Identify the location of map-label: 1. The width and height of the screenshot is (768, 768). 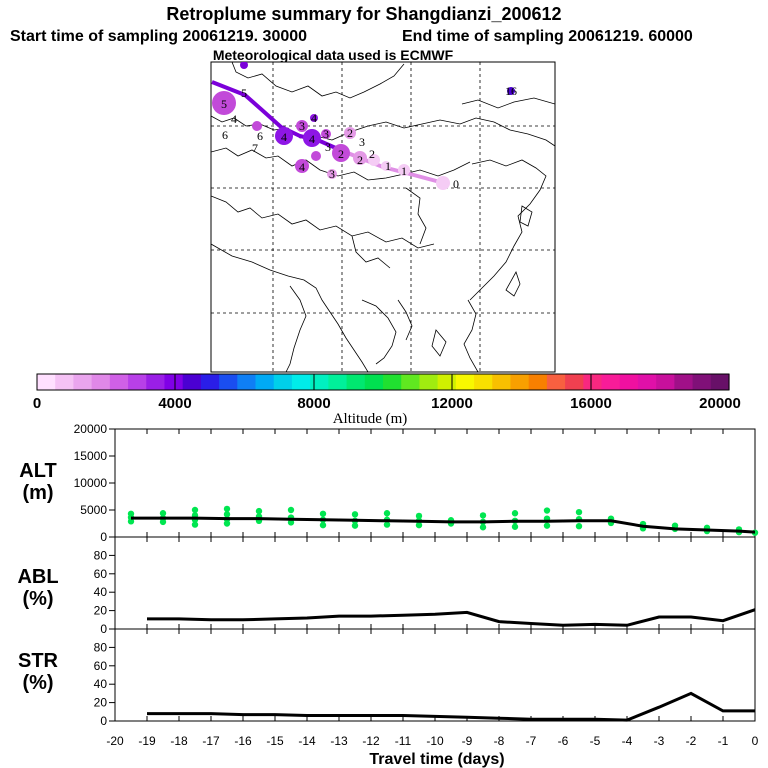
(388, 166).